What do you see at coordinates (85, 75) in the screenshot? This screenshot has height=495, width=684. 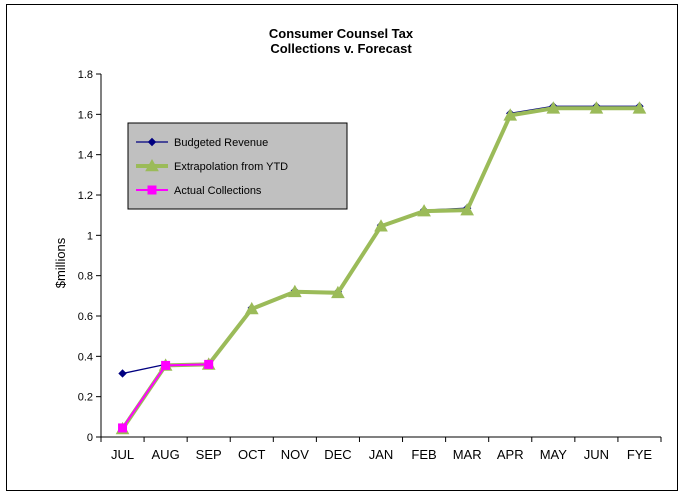 I see `y-tick-label: 1.8` at bounding box center [85, 75].